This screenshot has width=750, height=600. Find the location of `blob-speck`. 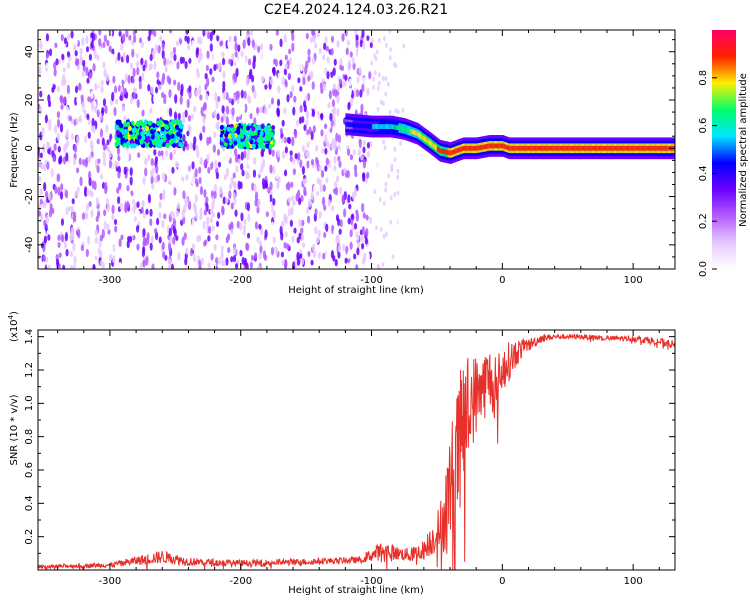

blob-speck is located at coordinates (156, 134).